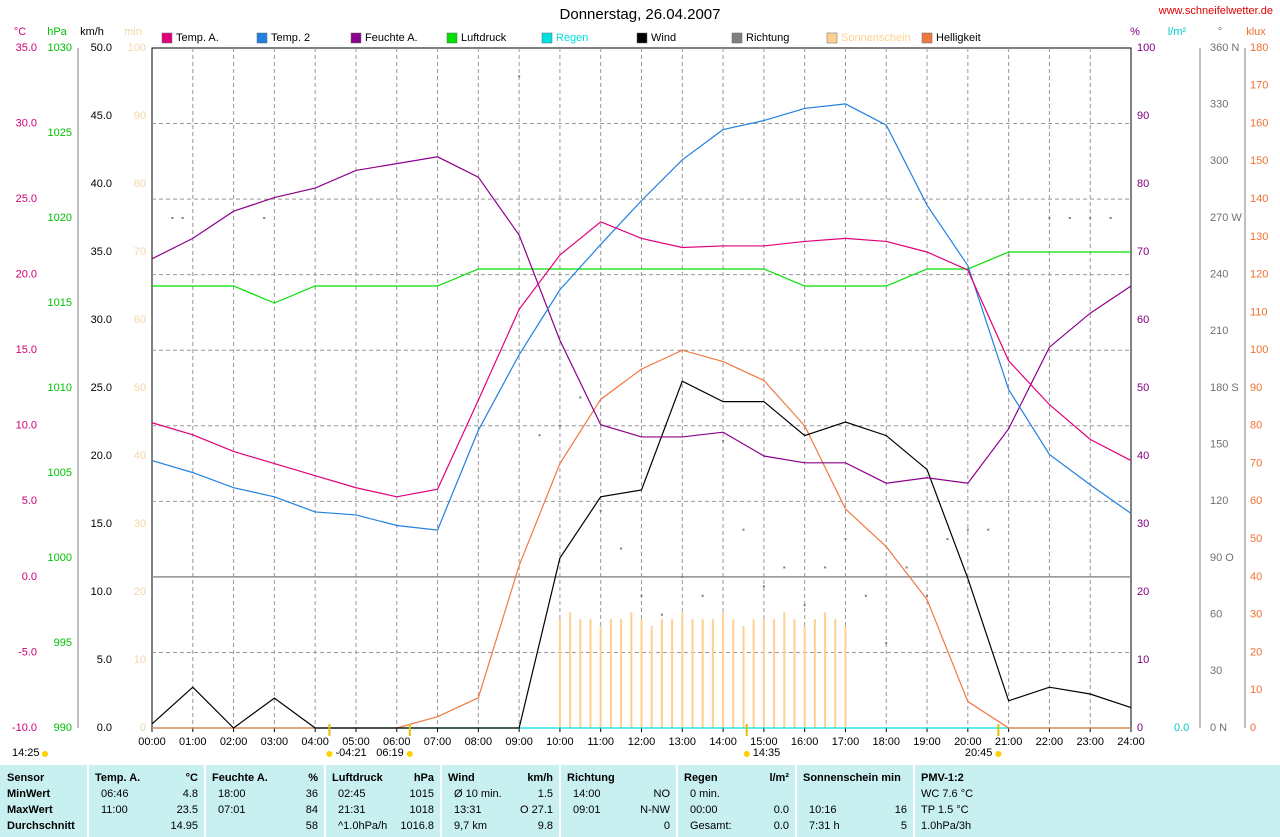 This screenshot has height=837, width=1280. What do you see at coordinates (519, 742) in the screenshot?
I see `x-tick-label: 09:00` at bounding box center [519, 742].